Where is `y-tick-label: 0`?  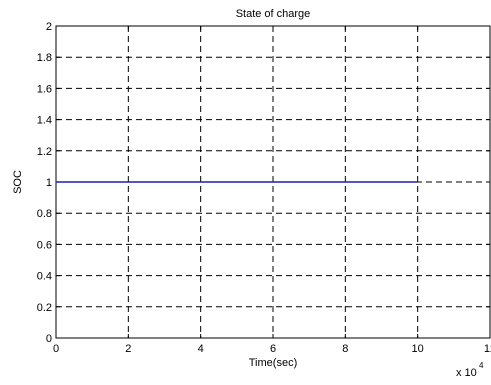
y-tick-label: 0 is located at coordinates (49, 339).